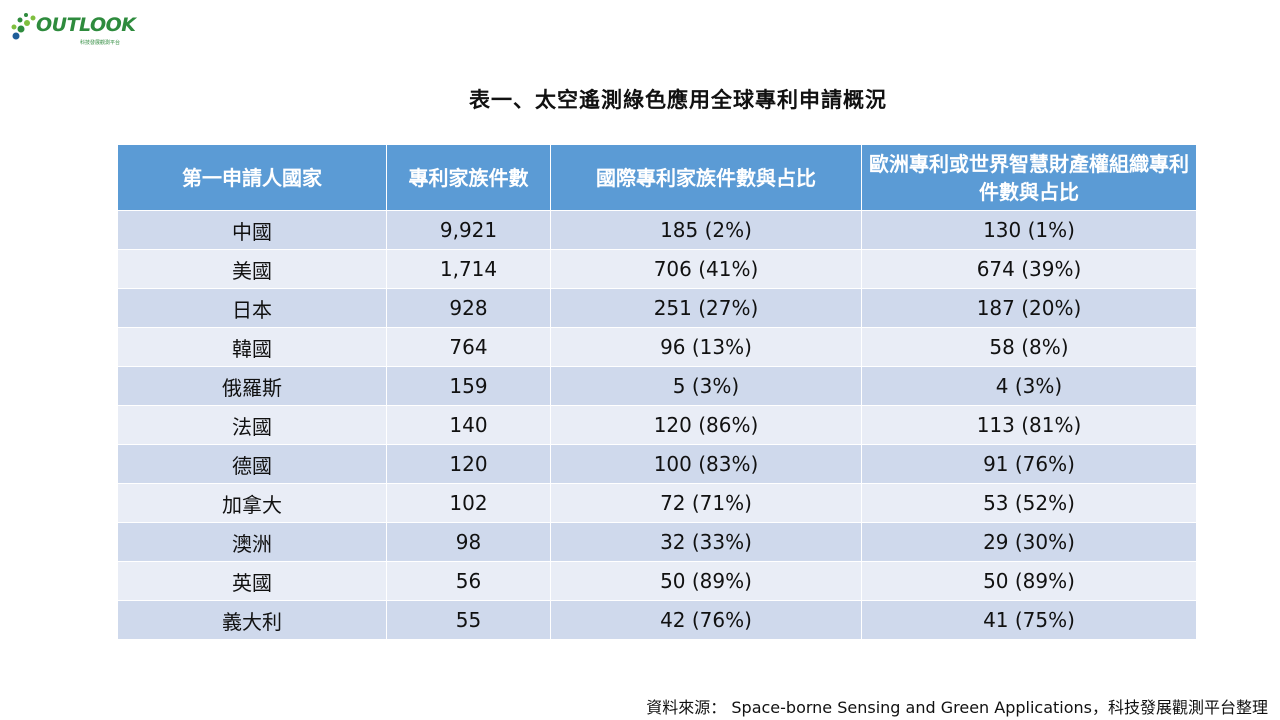 This screenshot has width=1280, height=720. I want to click on logo-text: OUTLOOK, so click(86, 25).